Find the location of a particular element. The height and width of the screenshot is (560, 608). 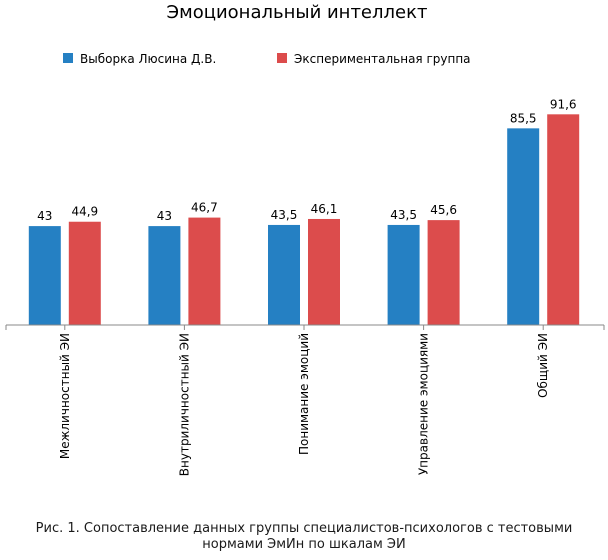

legend-label-series-1: Выборка Люсина Д.В. is located at coordinates (148, 59).